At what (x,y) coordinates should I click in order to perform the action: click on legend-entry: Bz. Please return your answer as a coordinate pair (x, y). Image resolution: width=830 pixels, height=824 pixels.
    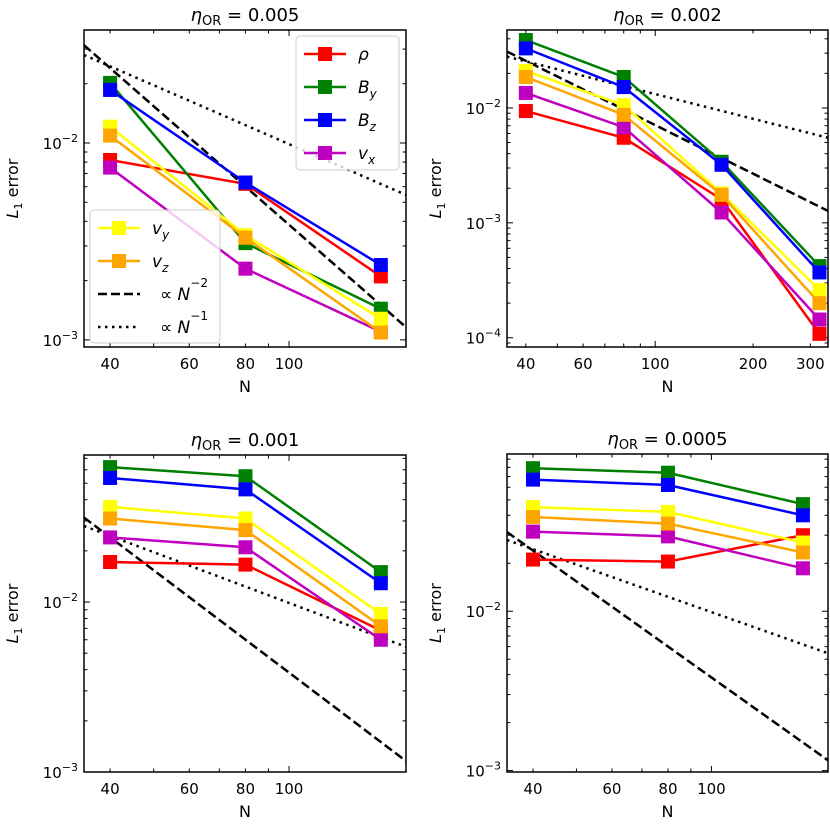
    Looking at the image, I should click on (340, 122).